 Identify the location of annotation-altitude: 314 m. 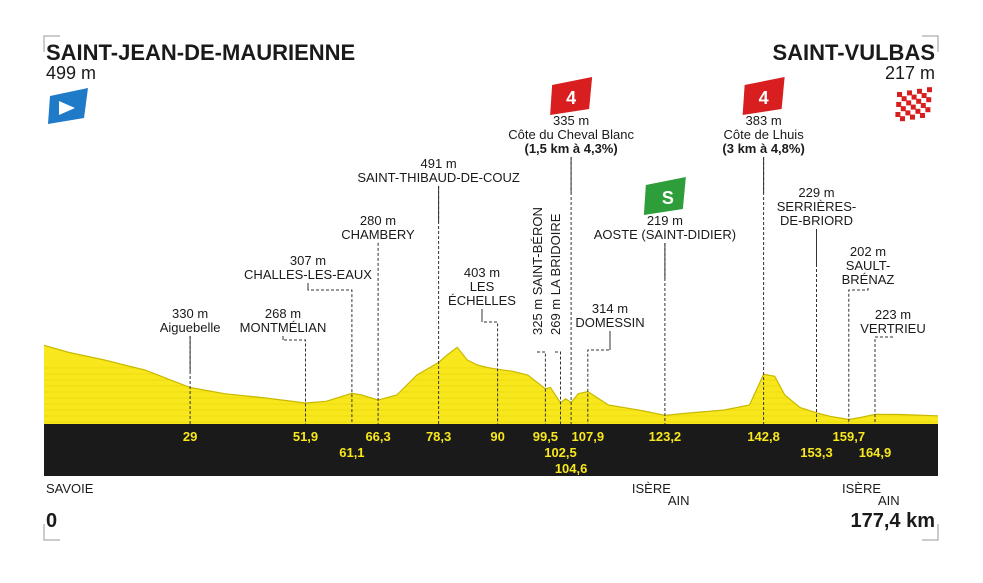
(610, 308).